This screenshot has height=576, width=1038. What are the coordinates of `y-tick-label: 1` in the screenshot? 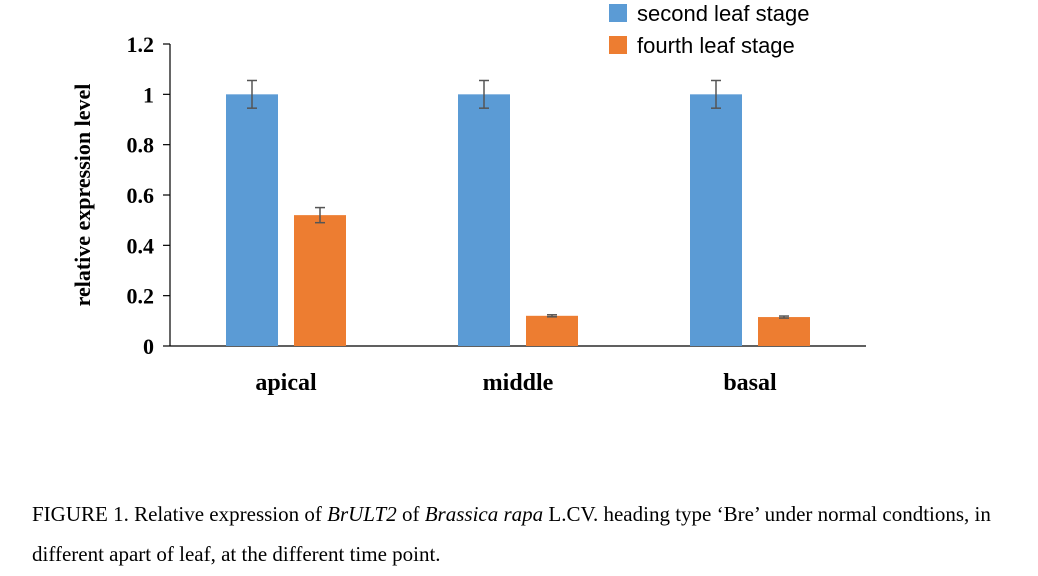 It's located at (148, 94).